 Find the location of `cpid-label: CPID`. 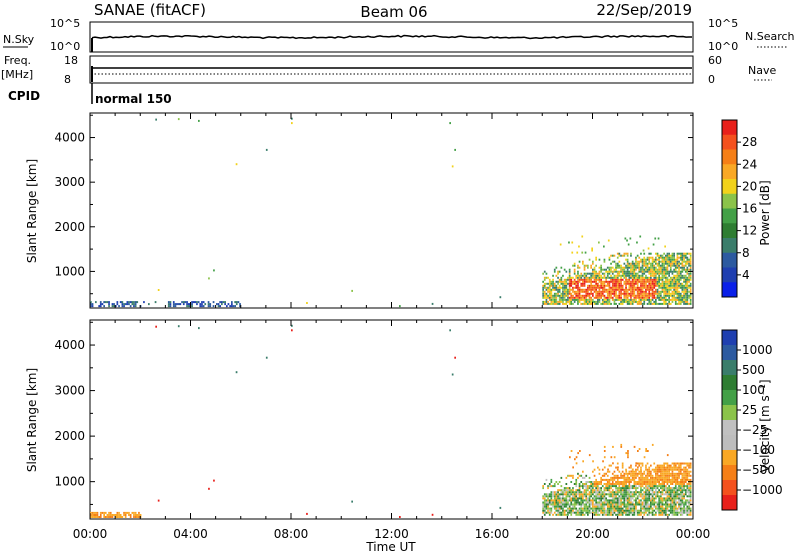

cpid-label: CPID is located at coordinates (24, 96).